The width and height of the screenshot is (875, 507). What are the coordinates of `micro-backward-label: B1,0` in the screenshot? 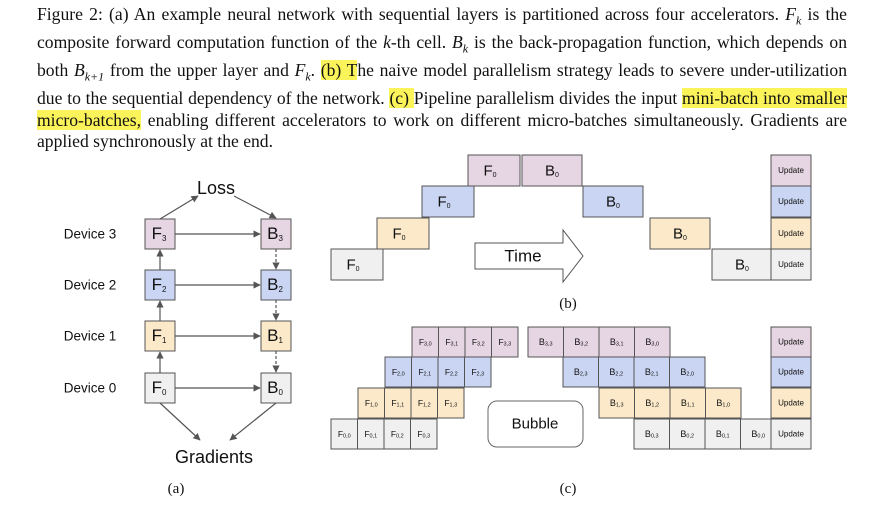 It's located at (723, 403).